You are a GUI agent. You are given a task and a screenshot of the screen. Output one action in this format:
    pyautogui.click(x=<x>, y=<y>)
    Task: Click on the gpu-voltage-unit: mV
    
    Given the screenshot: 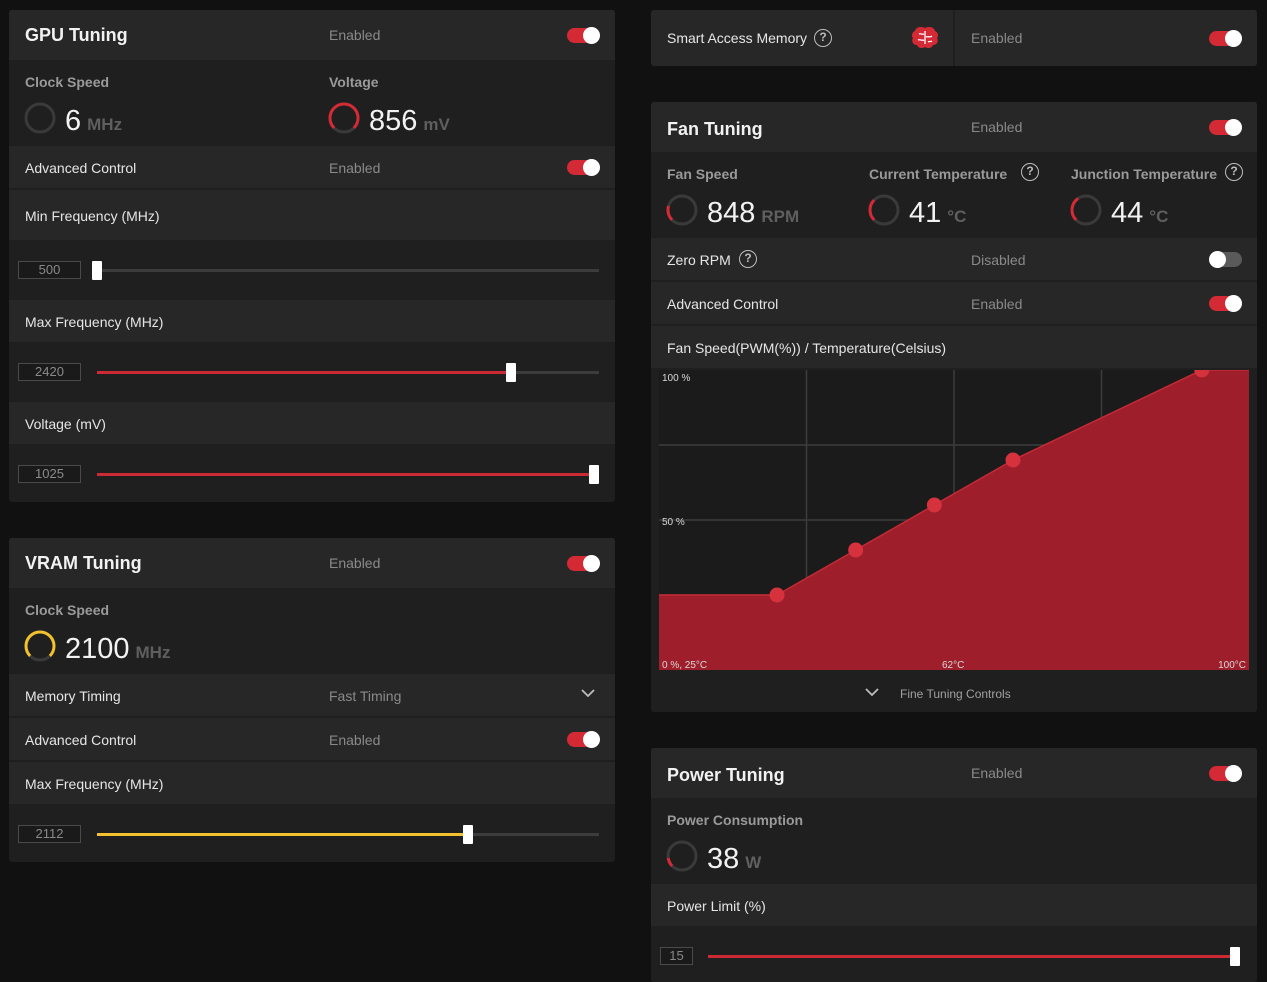 What is the action you would take?
    pyautogui.click(x=436, y=124)
    